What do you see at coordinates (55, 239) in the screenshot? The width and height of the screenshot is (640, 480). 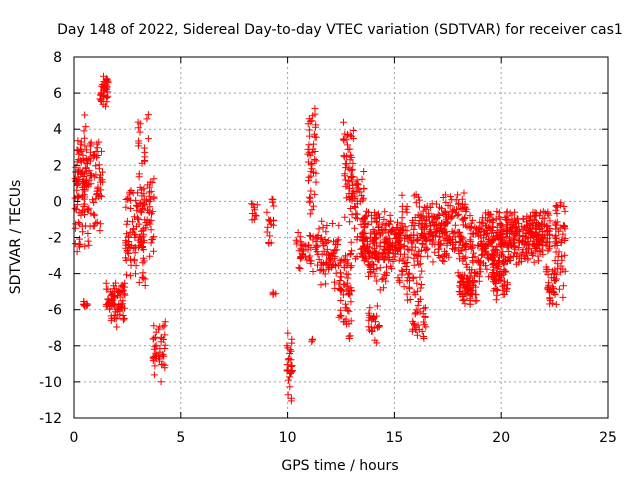 I see `y-tick-label: -2` at bounding box center [55, 239].